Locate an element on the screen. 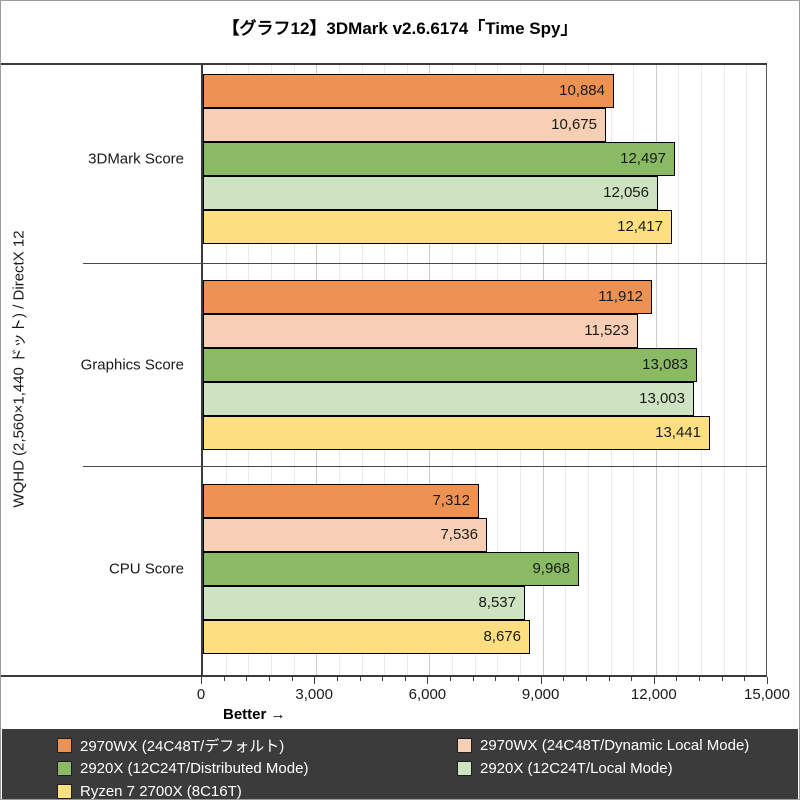 Image resolution: width=800 pixels, height=800 pixels. category-label-3dmark-score: 3DMark Score is located at coordinates (136, 159).